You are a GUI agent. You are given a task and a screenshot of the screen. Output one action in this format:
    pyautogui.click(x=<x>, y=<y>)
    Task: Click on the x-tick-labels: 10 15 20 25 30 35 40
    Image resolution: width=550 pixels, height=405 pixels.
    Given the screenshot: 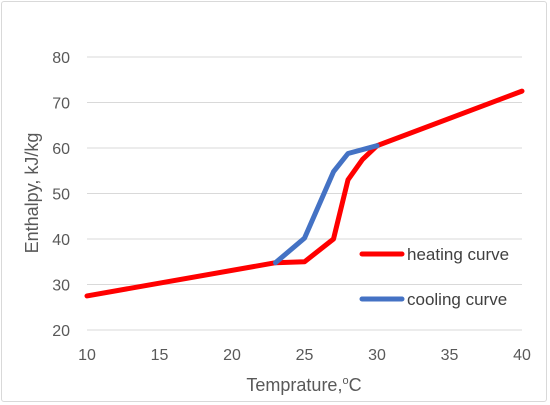 What is the action you would take?
    pyautogui.click(x=304, y=355)
    